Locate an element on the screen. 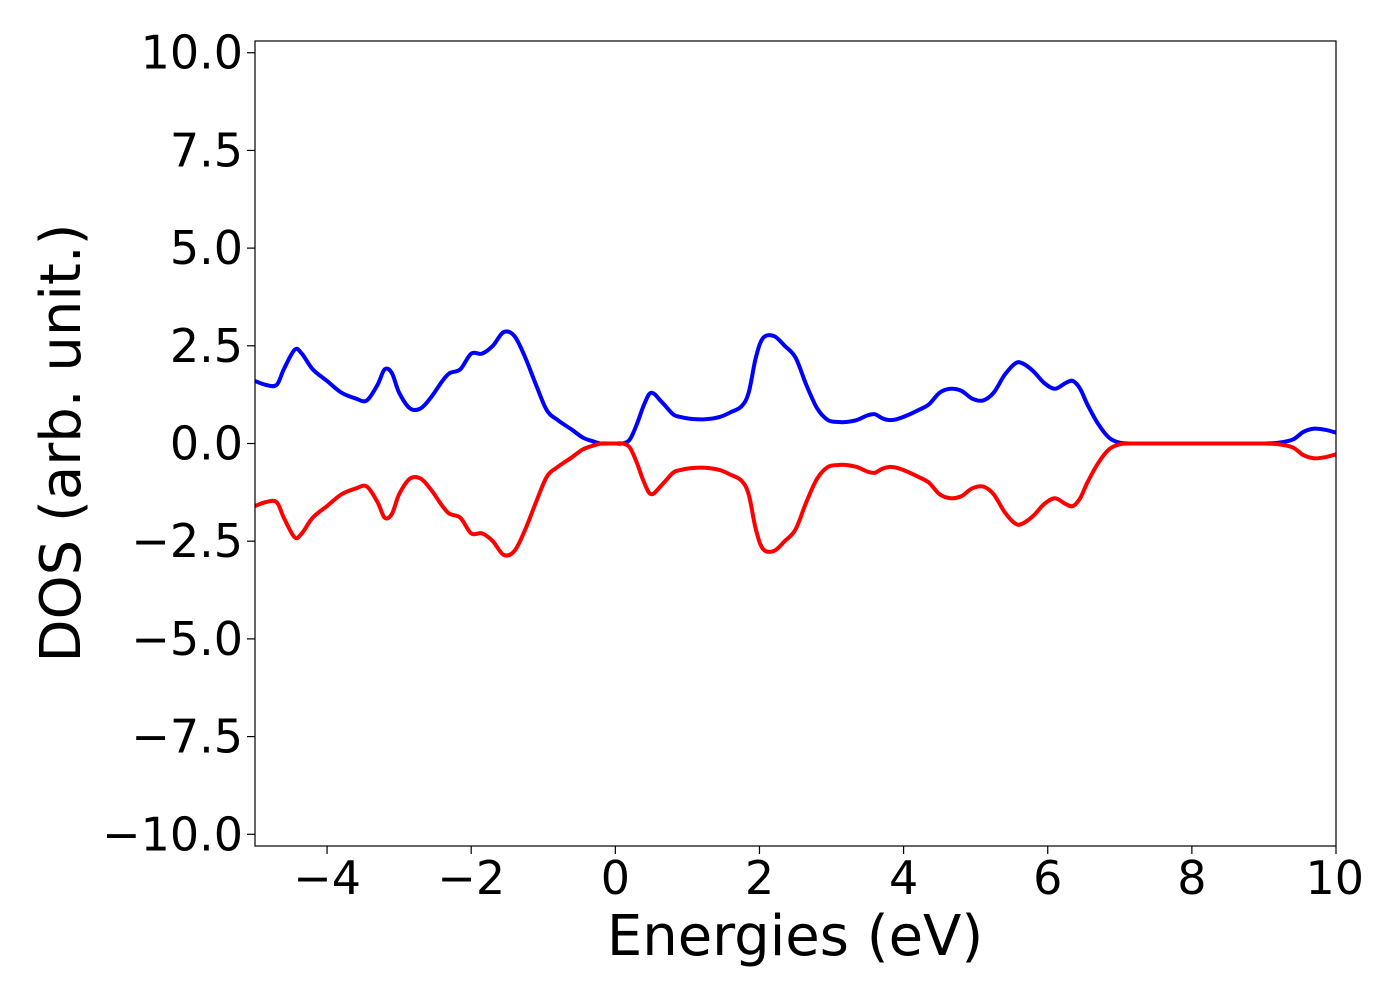  x-tick-label: 10 is located at coordinates (1334, 878).